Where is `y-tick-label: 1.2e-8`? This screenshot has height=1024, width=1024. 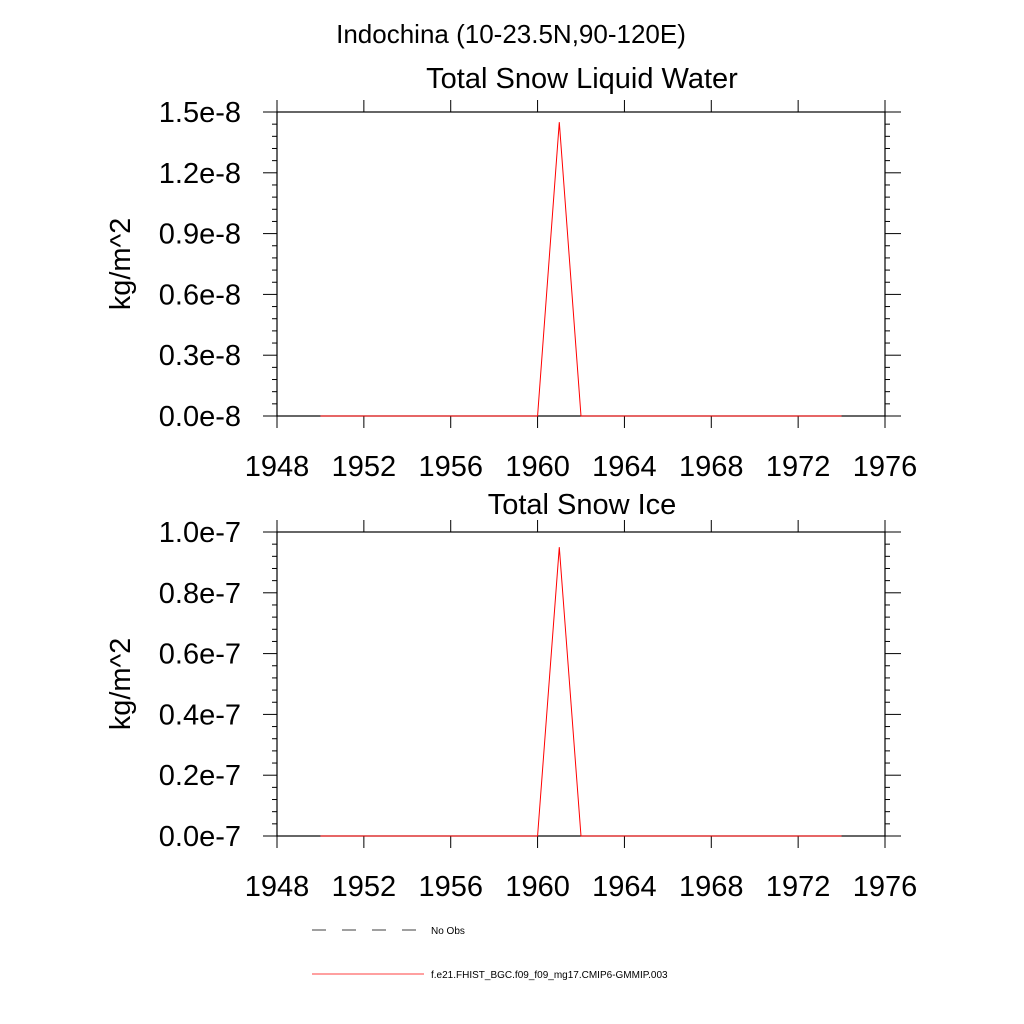 y-tick-label: 1.2e-8 is located at coordinates (200, 174).